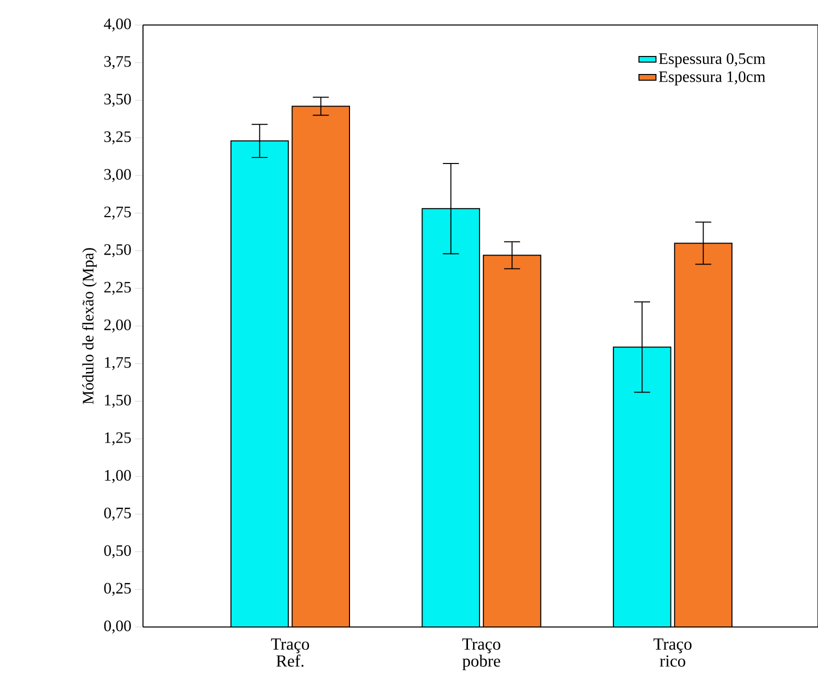  I want to click on y-tick-label: 1,00, so click(117, 477).